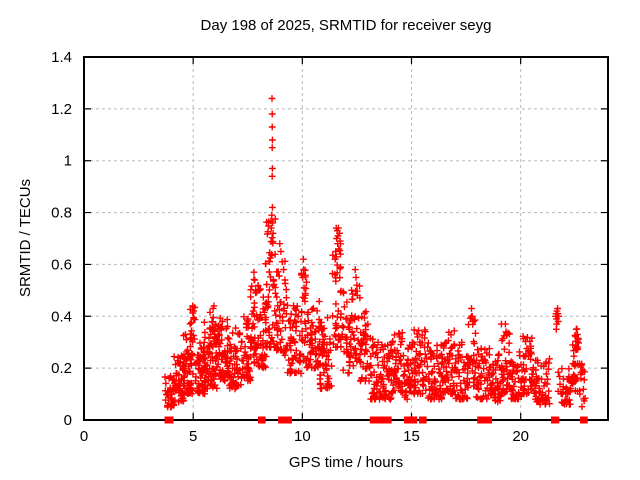 The height and width of the screenshot is (480, 640). What do you see at coordinates (61, 316) in the screenshot?
I see `y-tick-label: 0.4` at bounding box center [61, 316].